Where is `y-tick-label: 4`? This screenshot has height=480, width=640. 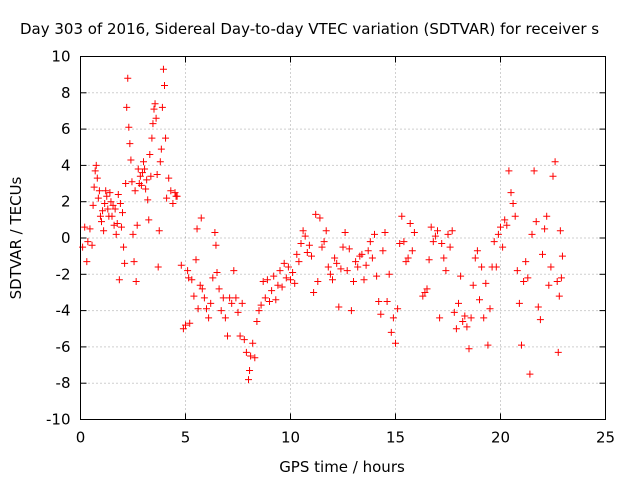
y-tick-label: 4 is located at coordinates (66, 165).